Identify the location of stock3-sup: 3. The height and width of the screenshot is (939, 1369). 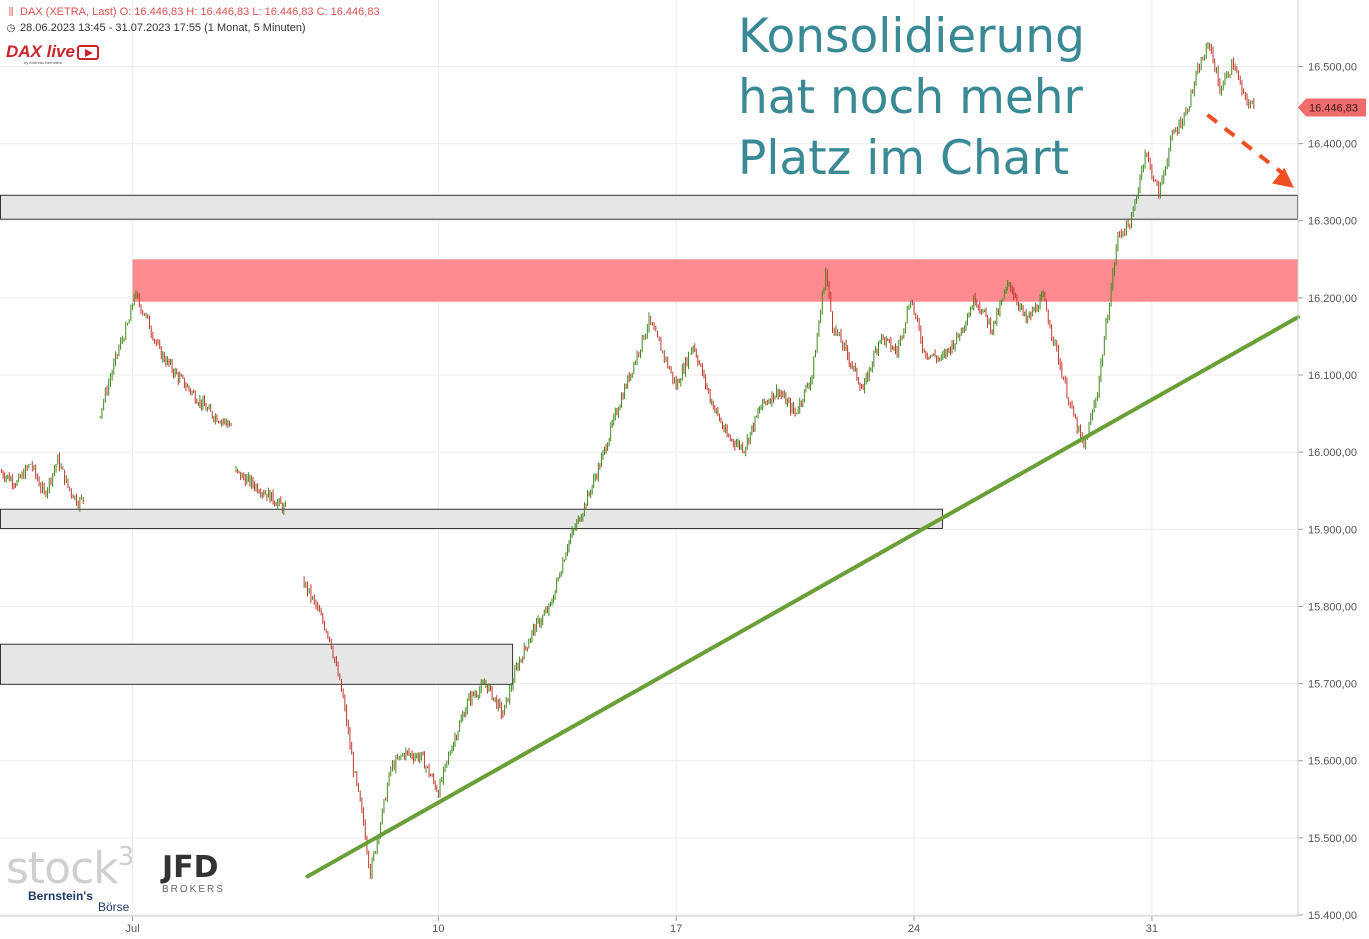
(126, 857).